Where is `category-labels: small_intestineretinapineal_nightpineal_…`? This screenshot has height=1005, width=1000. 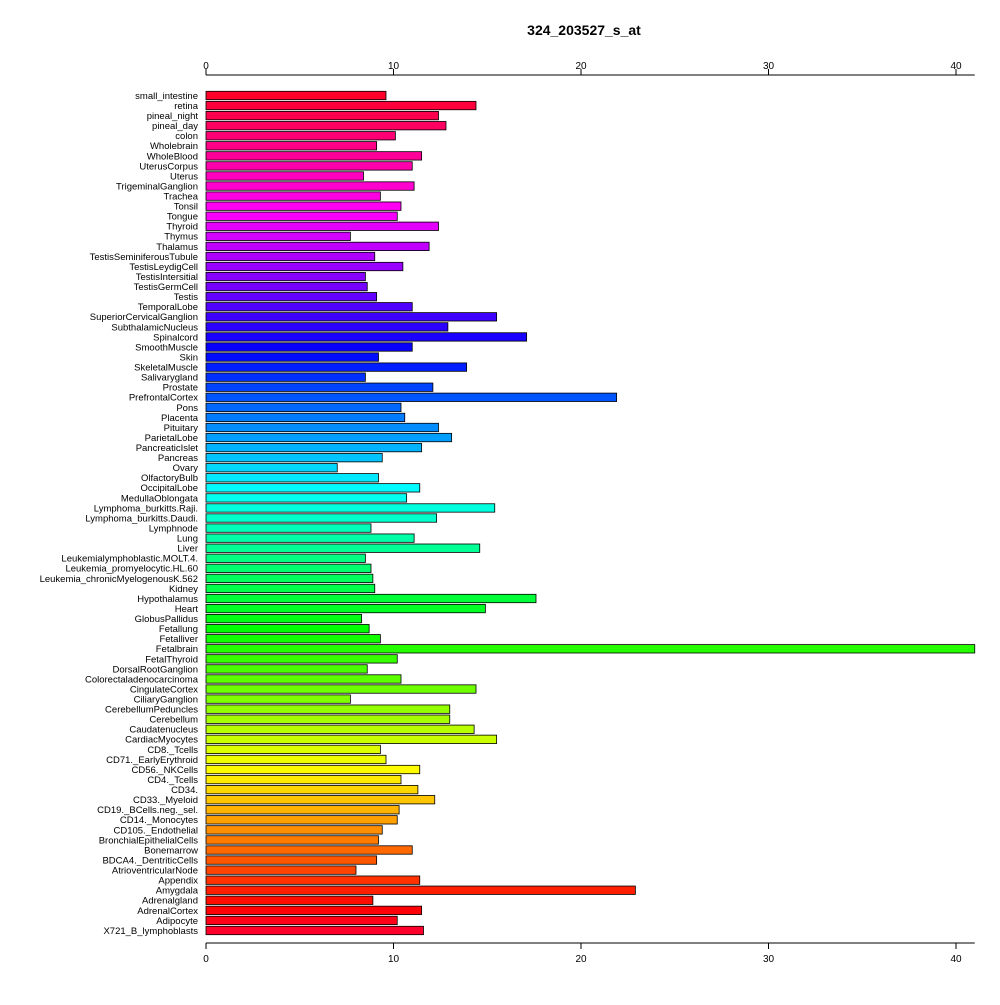
category-labels: small_intestineretinapineal_nightpineal_… is located at coordinates (119, 514).